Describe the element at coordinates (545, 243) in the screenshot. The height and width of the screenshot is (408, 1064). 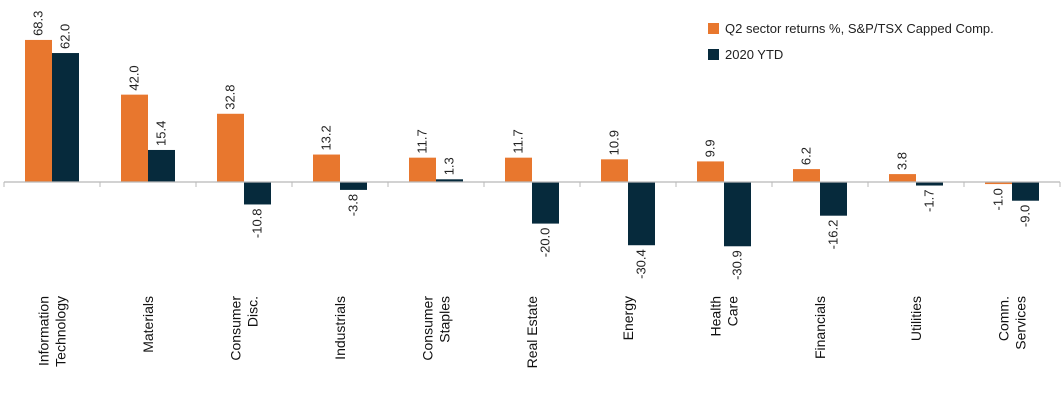
I see `value-label-ytd-5: -20.0` at that location.